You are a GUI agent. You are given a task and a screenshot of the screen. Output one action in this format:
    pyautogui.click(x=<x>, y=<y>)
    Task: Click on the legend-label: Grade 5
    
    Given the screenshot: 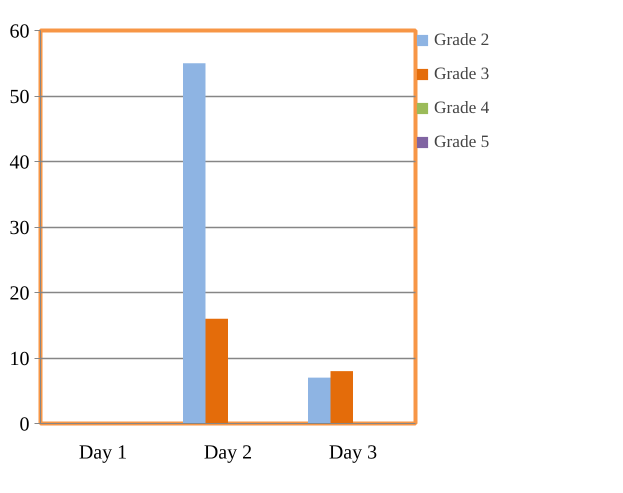 What is the action you would take?
    pyautogui.click(x=462, y=142)
    